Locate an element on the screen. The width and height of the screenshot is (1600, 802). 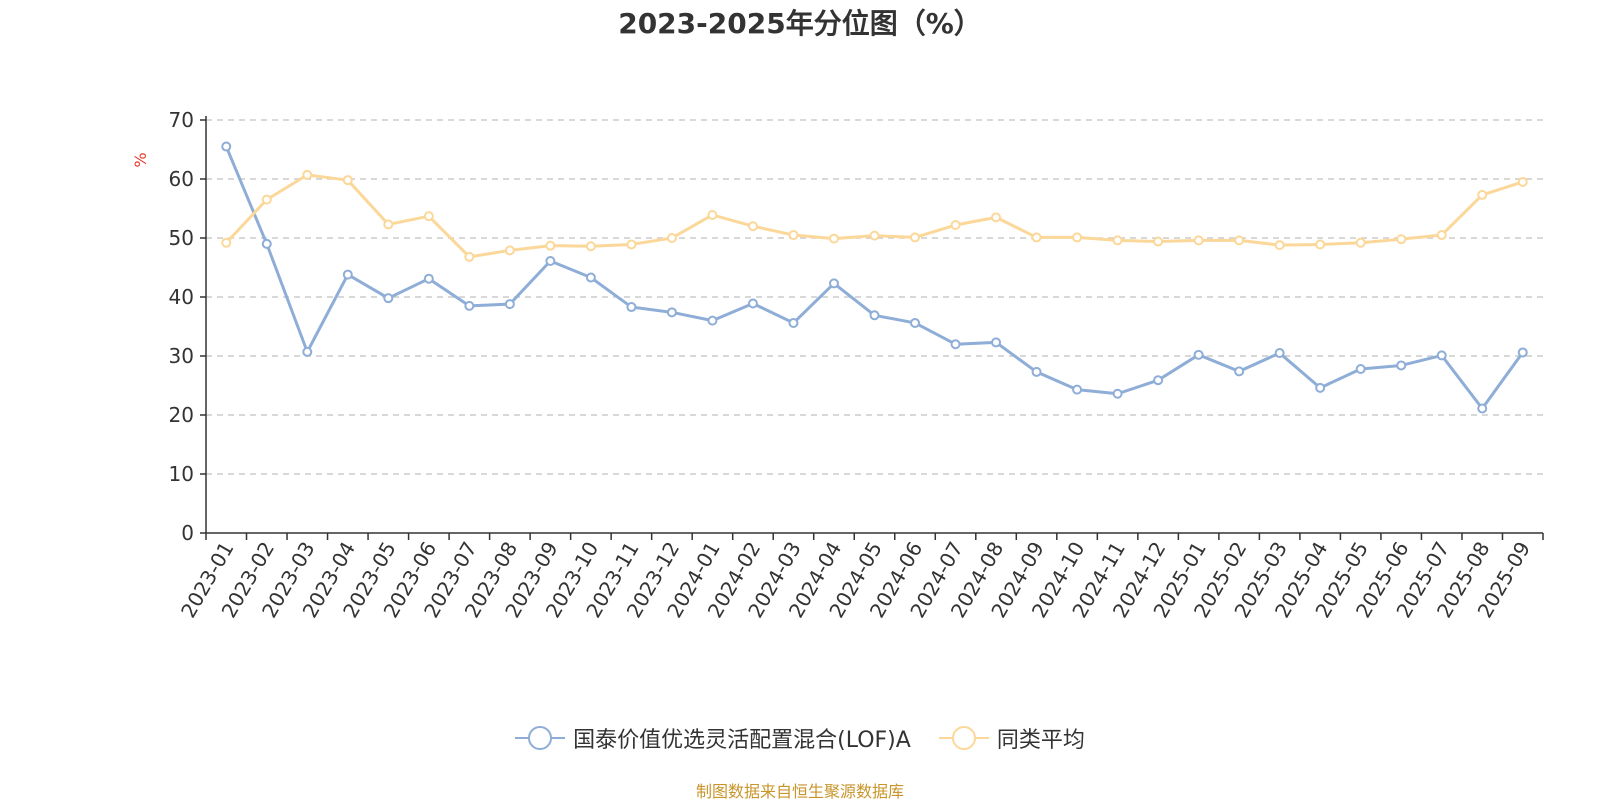
y-tick-label: 50 is located at coordinates (181, 238).